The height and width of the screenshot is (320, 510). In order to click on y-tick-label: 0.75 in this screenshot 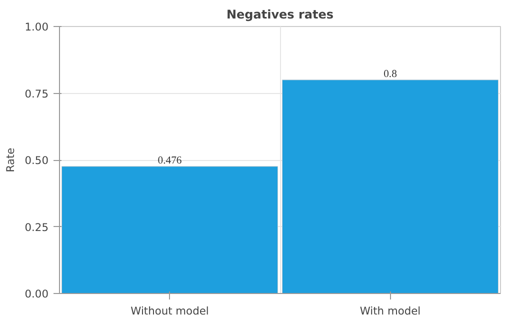, I will do `click(36, 93)`.